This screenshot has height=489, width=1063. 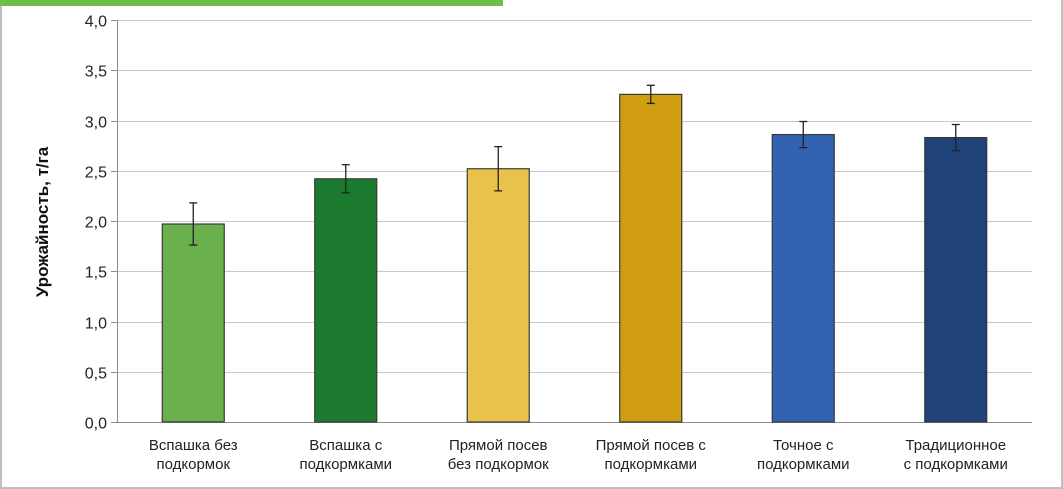 What do you see at coordinates (345, 455) in the screenshot?
I see `category-label: Вспашка с подкормками` at bounding box center [345, 455].